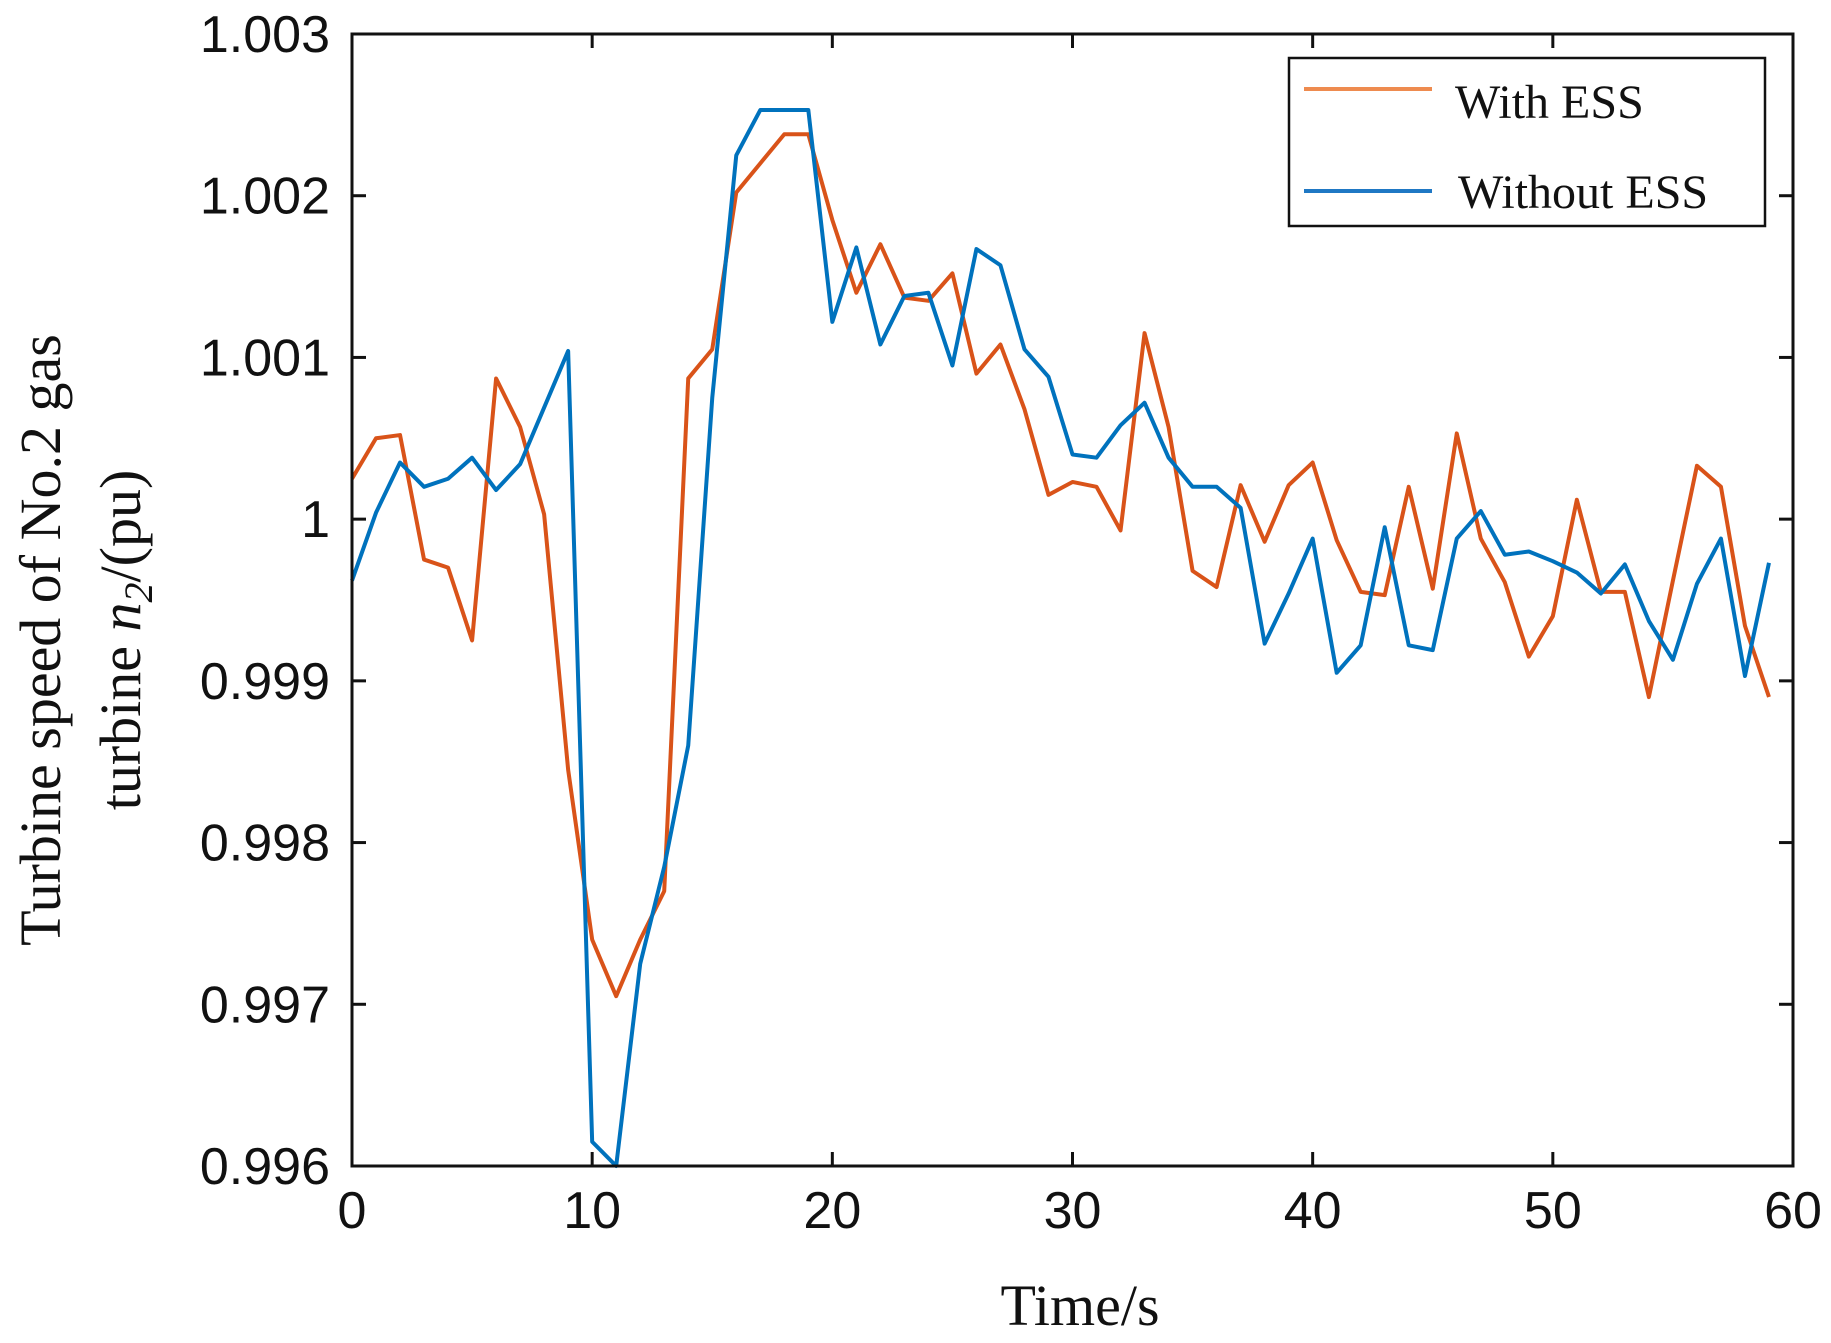  What do you see at coordinates (265, 1167) in the screenshot?
I see `y-tick-label: 0.996` at bounding box center [265, 1167].